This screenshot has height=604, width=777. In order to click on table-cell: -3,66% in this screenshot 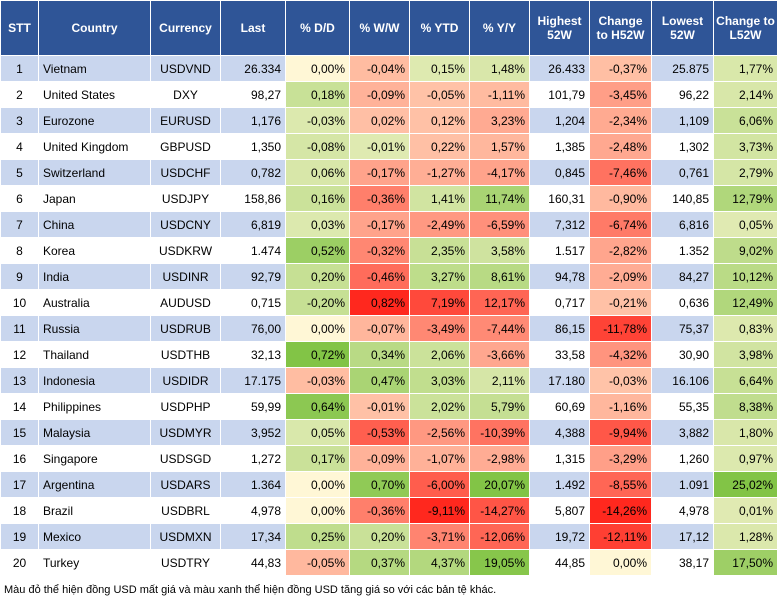, I will do `click(500, 355)`.